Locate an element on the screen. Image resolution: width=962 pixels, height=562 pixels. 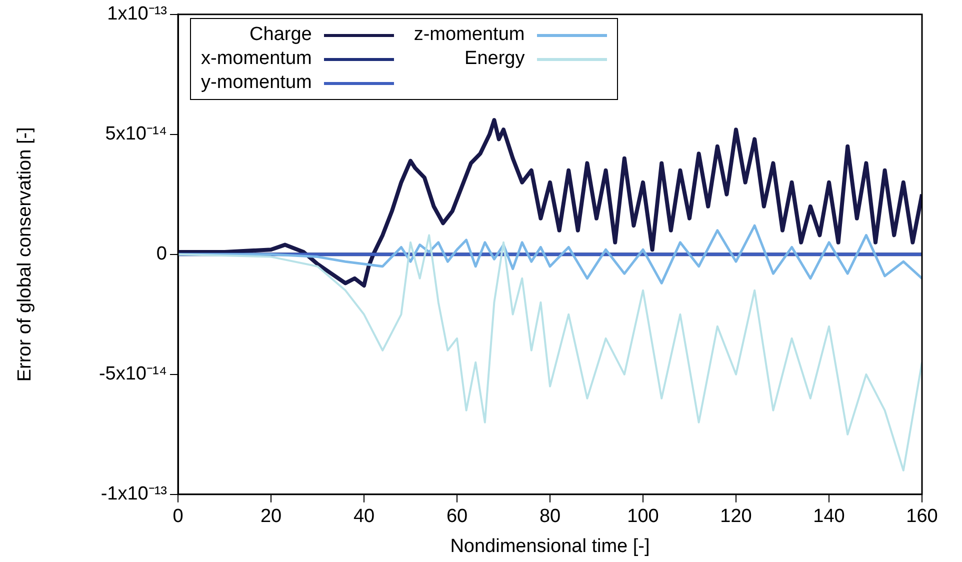
y-tick-label: 5x10⁻¹⁴ is located at coordinates (136, 134).